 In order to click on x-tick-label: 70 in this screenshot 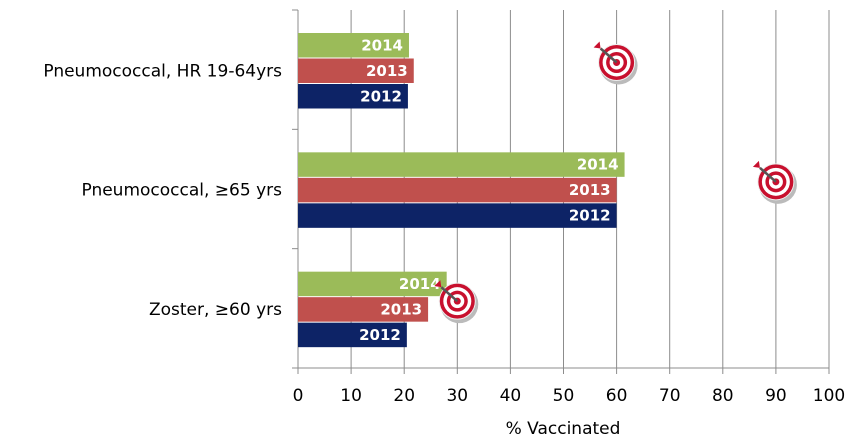, I will do `click(670, 396)`.